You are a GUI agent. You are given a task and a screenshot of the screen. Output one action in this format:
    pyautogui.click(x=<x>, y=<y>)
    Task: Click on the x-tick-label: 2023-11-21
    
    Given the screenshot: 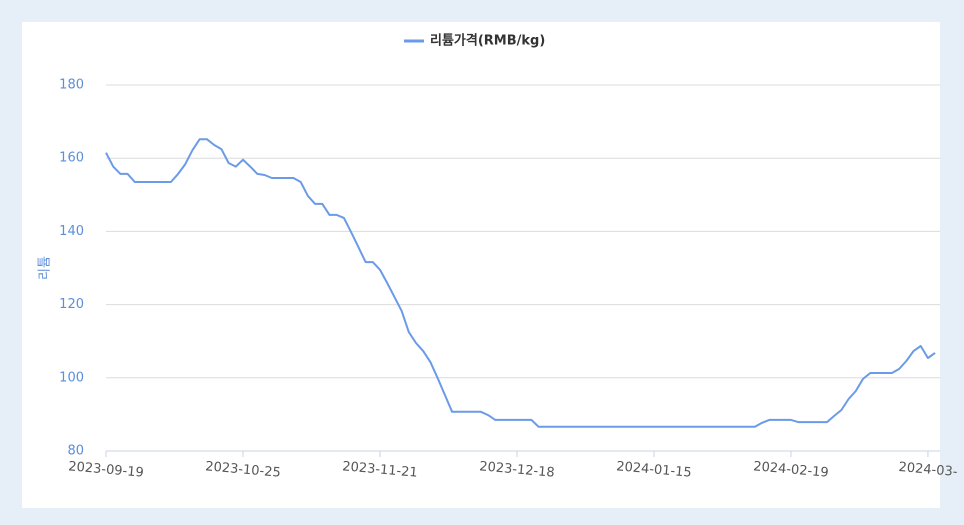 What is the action you would take?
    pyautogui.click(x=380, y=470)
    